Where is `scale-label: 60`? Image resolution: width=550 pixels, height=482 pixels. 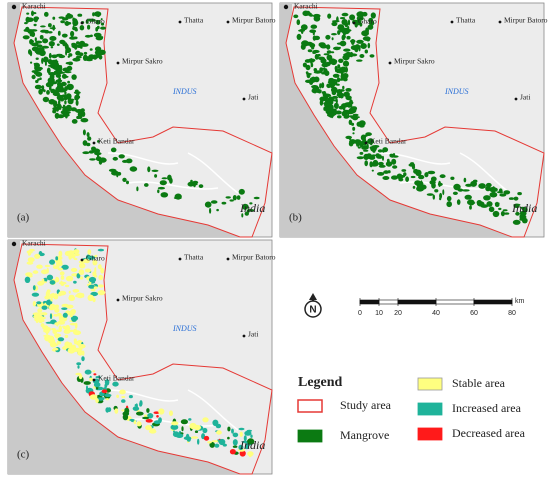 scale-label: 60 is located at coordinates (474, 313).